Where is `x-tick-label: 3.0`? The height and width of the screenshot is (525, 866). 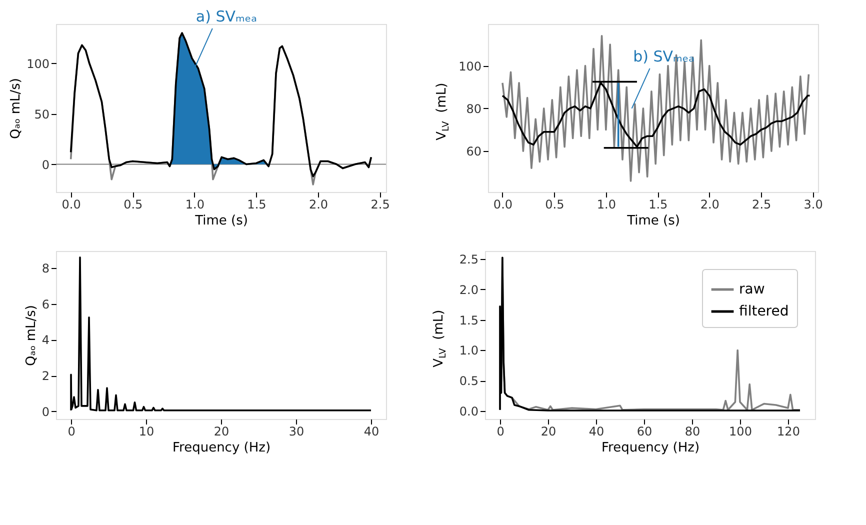 x-tick-label: 3.0 is located at coordinates (813, 205).